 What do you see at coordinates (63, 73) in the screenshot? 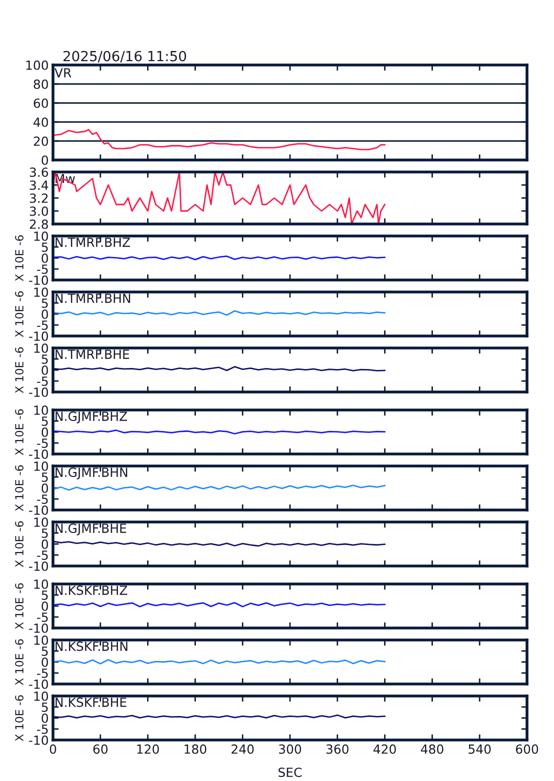
I see `chart-title: VR` at bounding box center [63, 73].